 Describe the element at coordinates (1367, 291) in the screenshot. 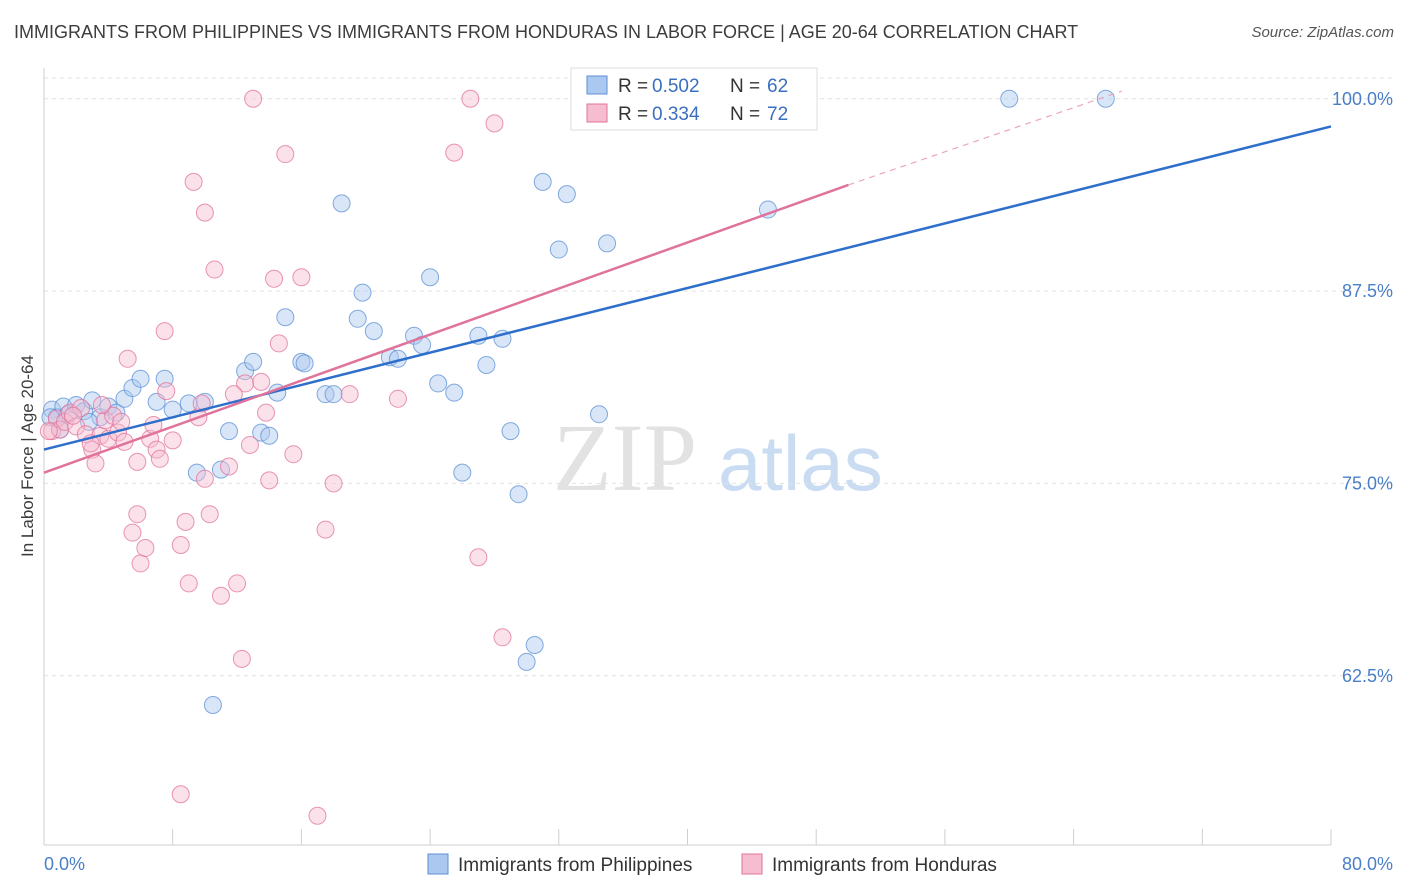

I see `y-tick-label: 87.5%` at that location.